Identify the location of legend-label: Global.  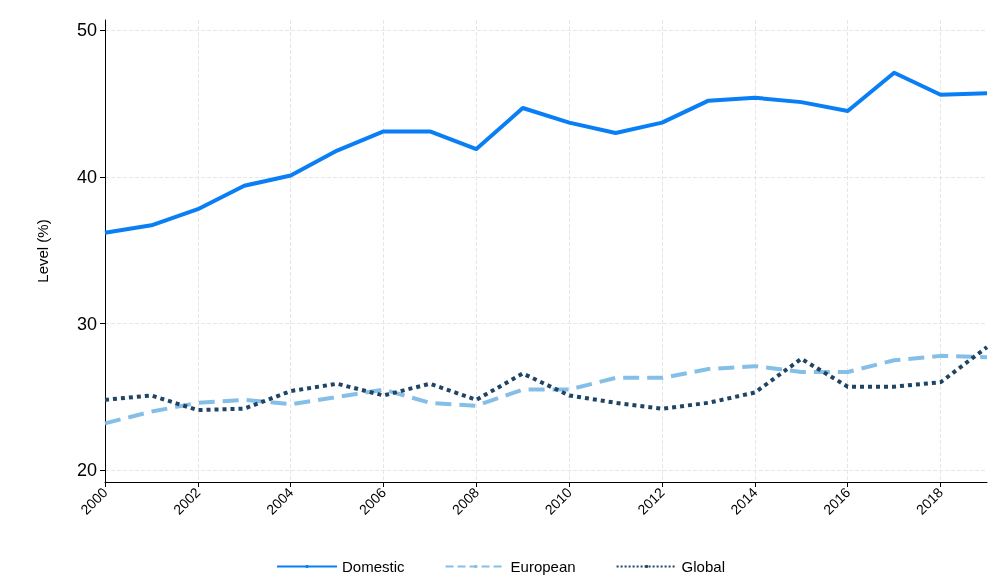
(703, 566).